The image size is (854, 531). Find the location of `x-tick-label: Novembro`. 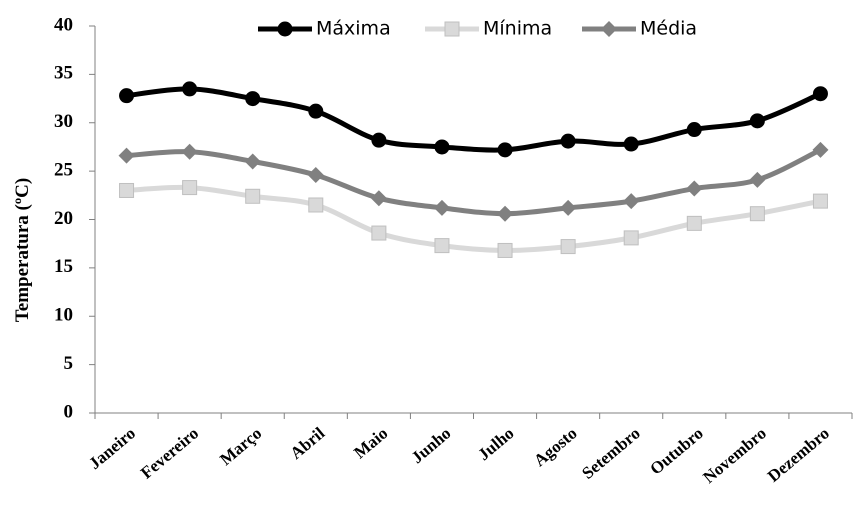

x-tick-label: Novembro is located at coordinates (734, 456).